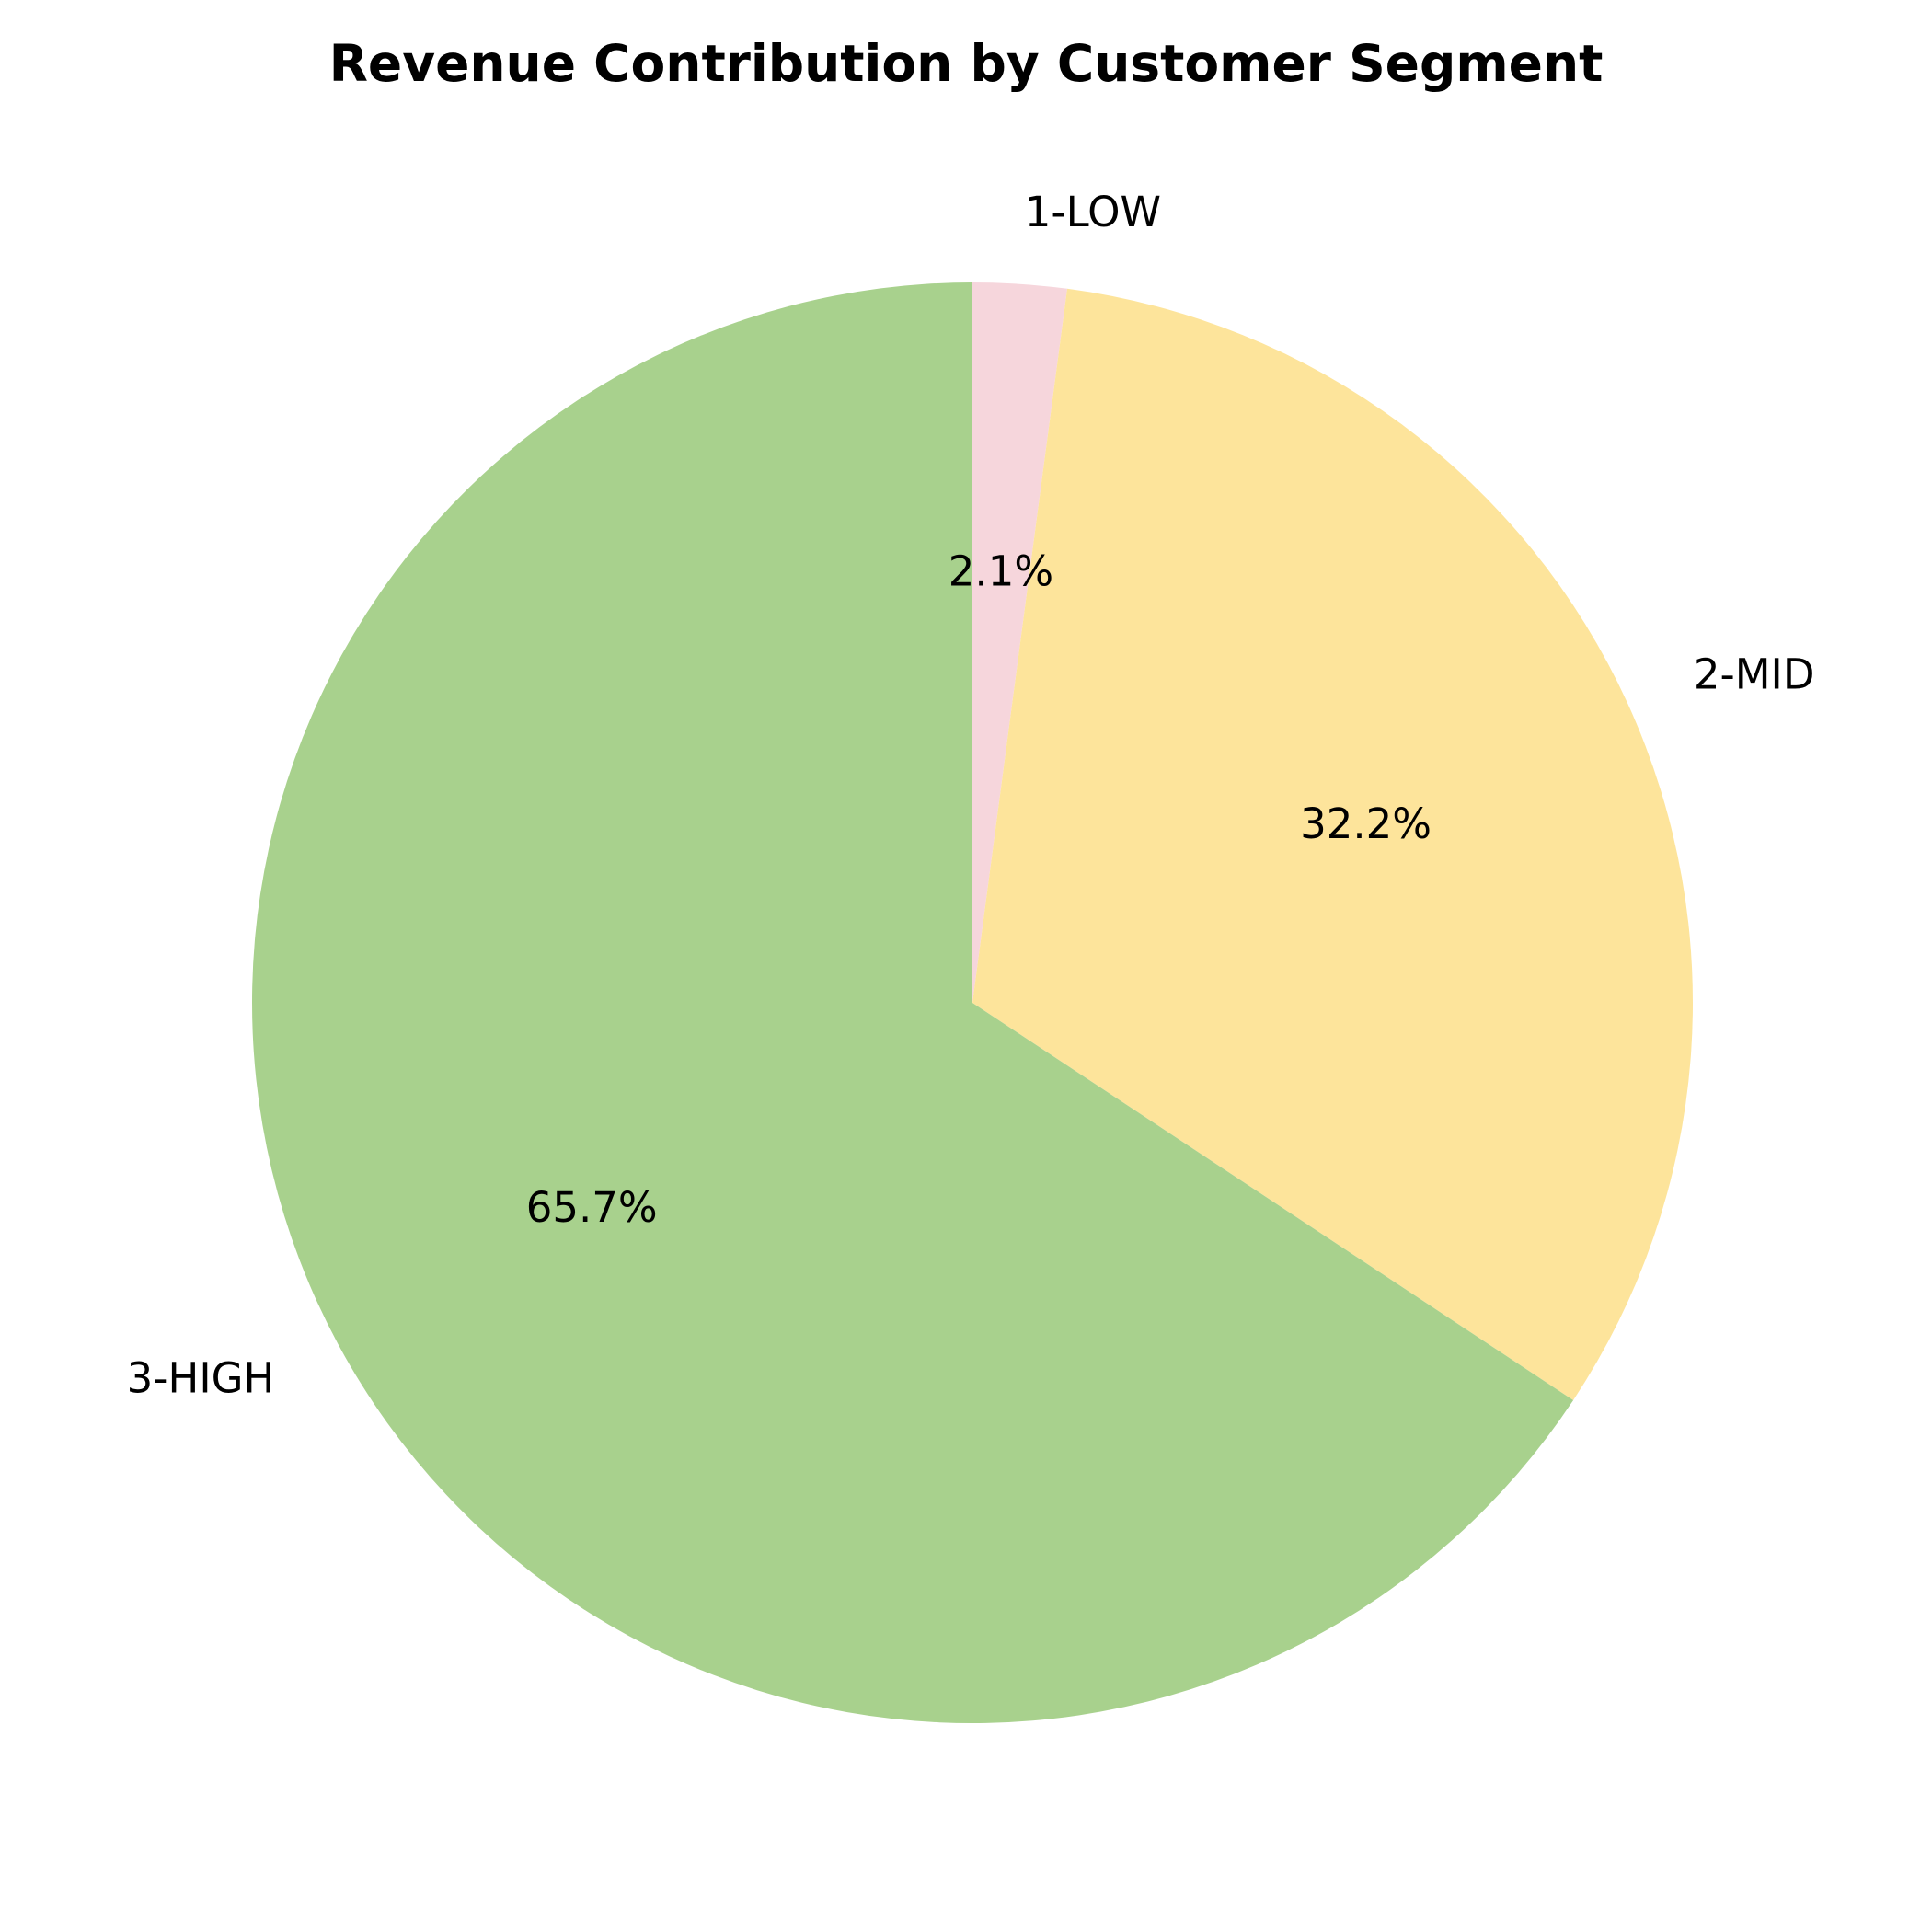 The height and width of the screenshot is (1932, 1932). I want to click on slice-label-3-high: 3-HIGH, so click(201, 1377).